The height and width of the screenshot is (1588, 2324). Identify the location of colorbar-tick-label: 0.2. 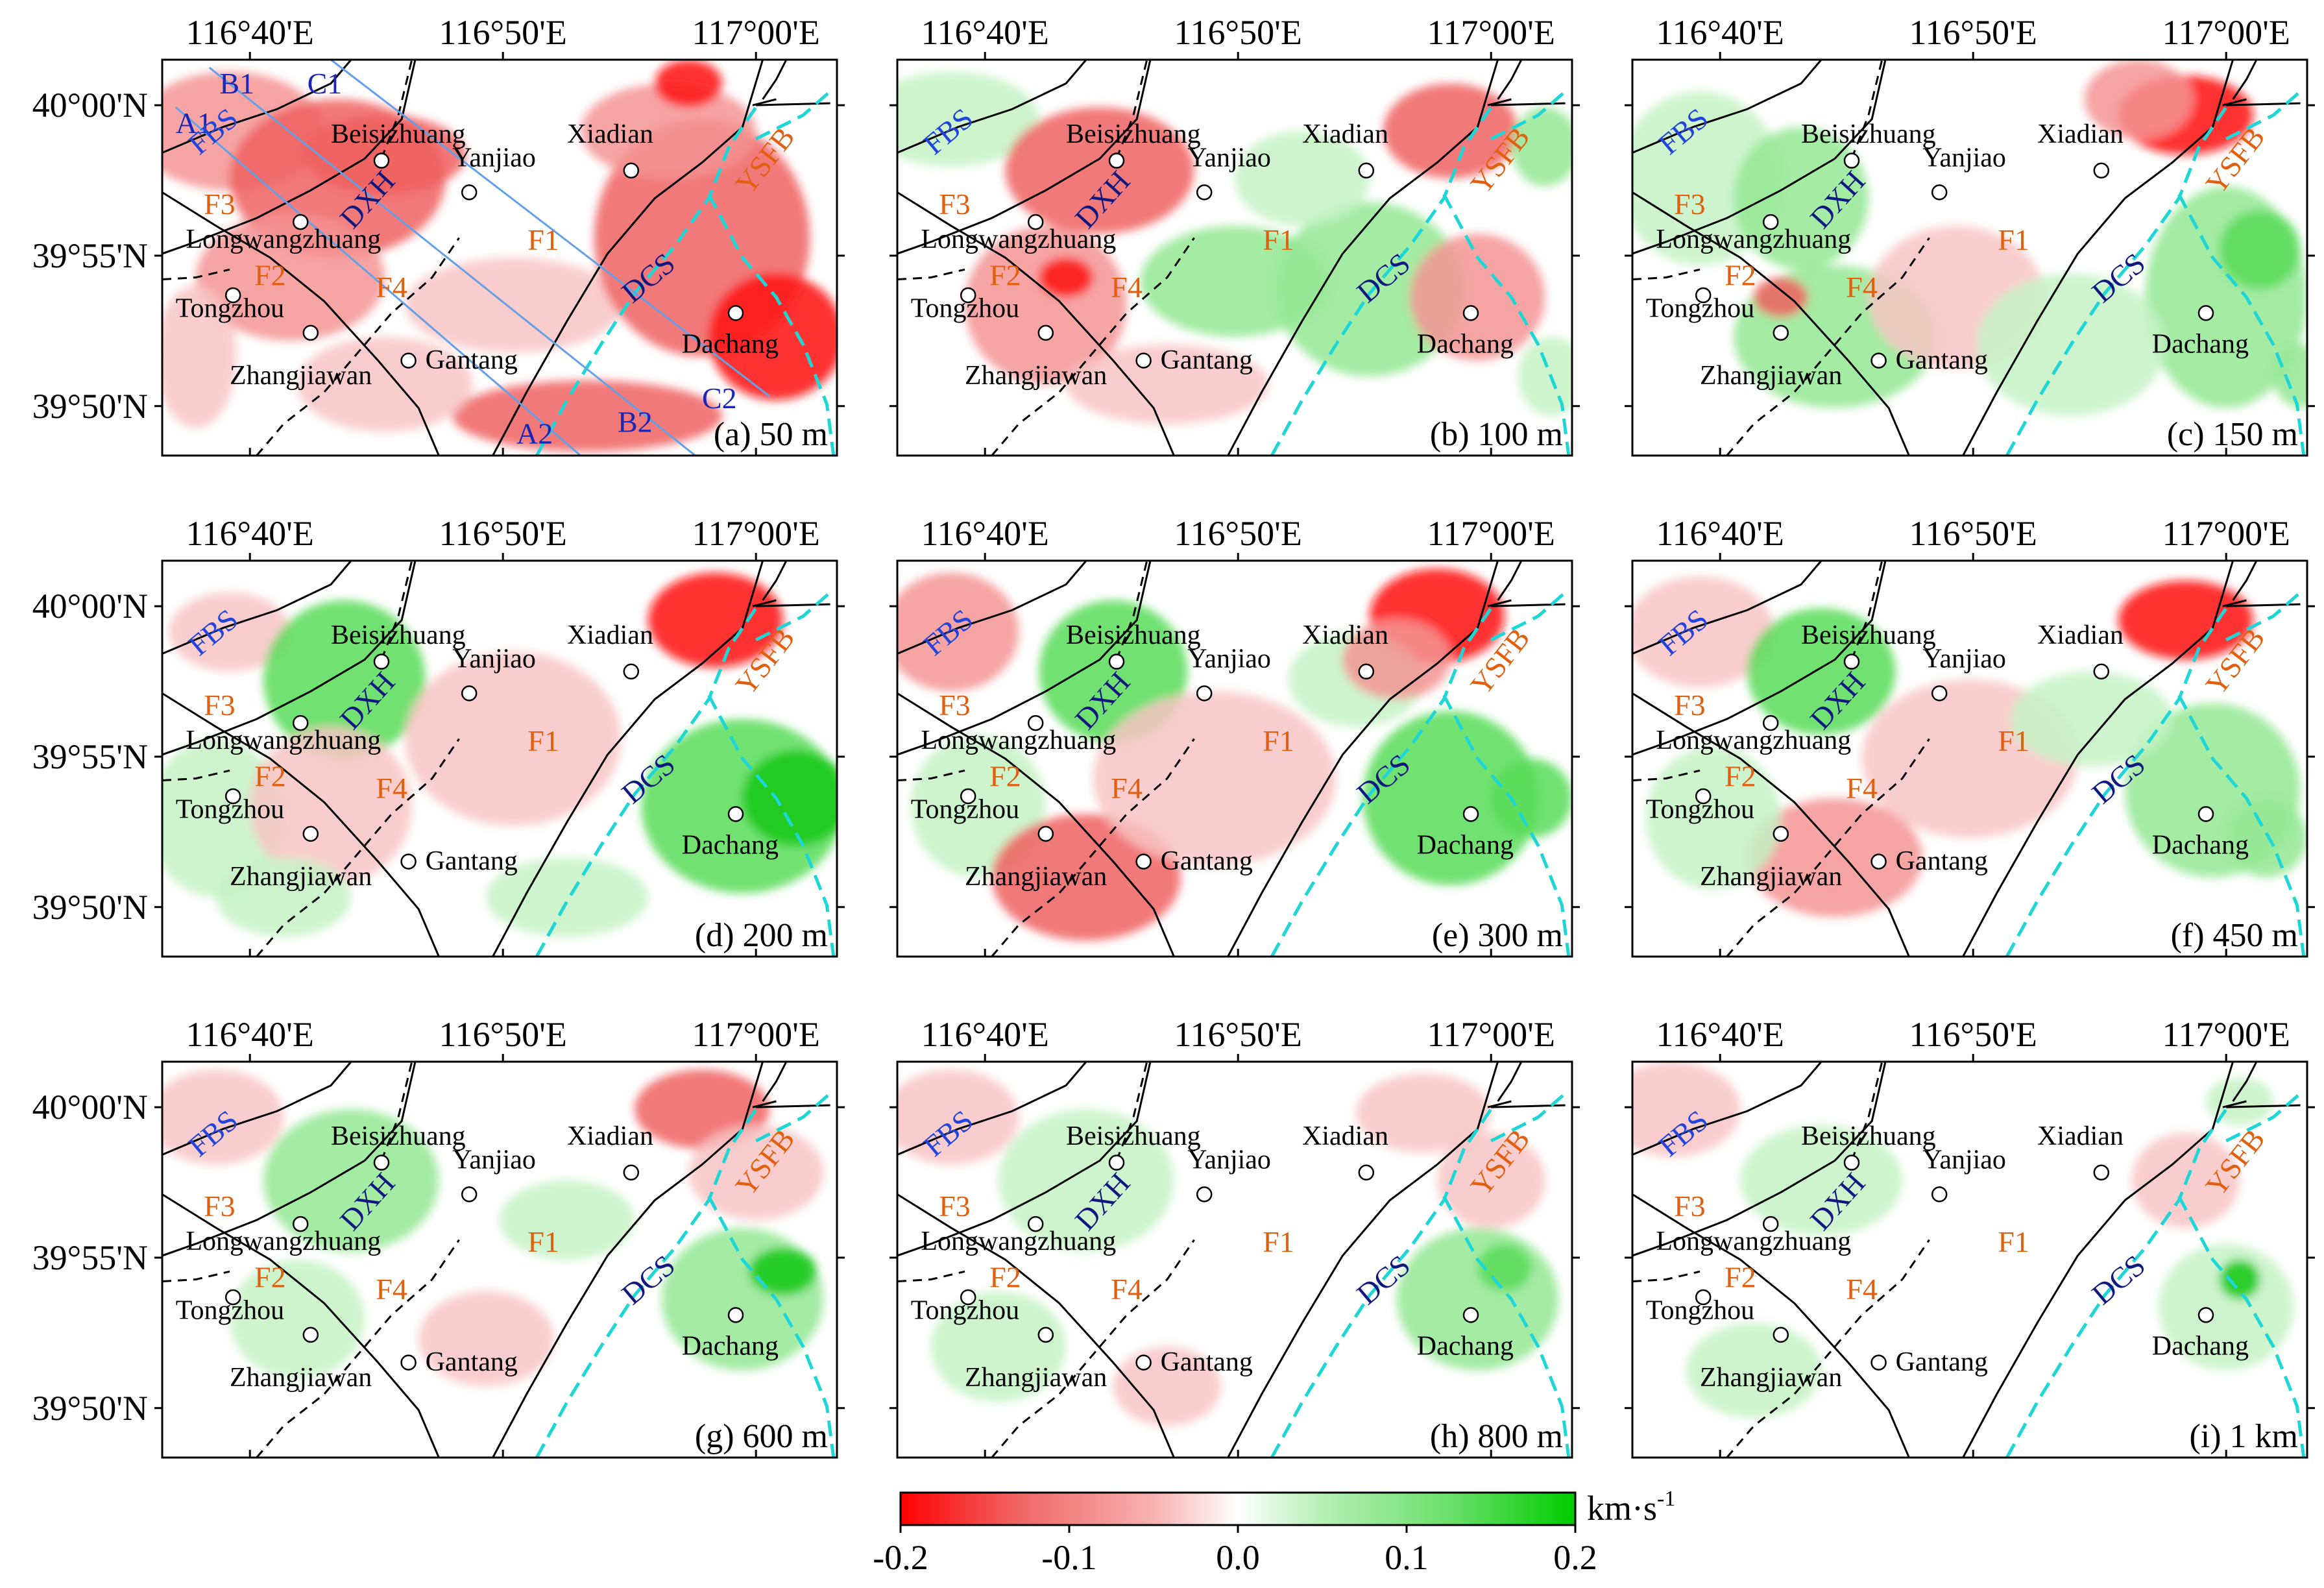
(1575, 1557).